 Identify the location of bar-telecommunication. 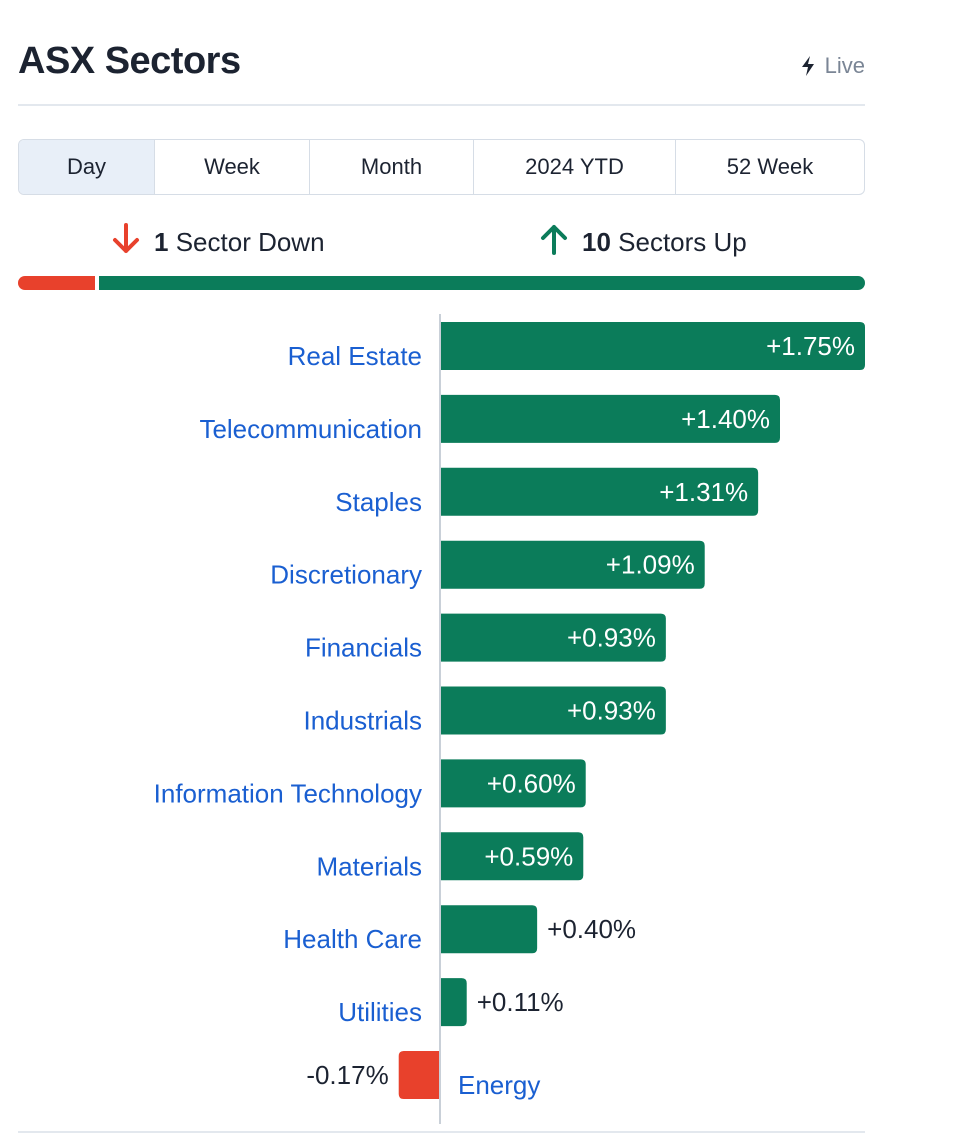
(610, 418).